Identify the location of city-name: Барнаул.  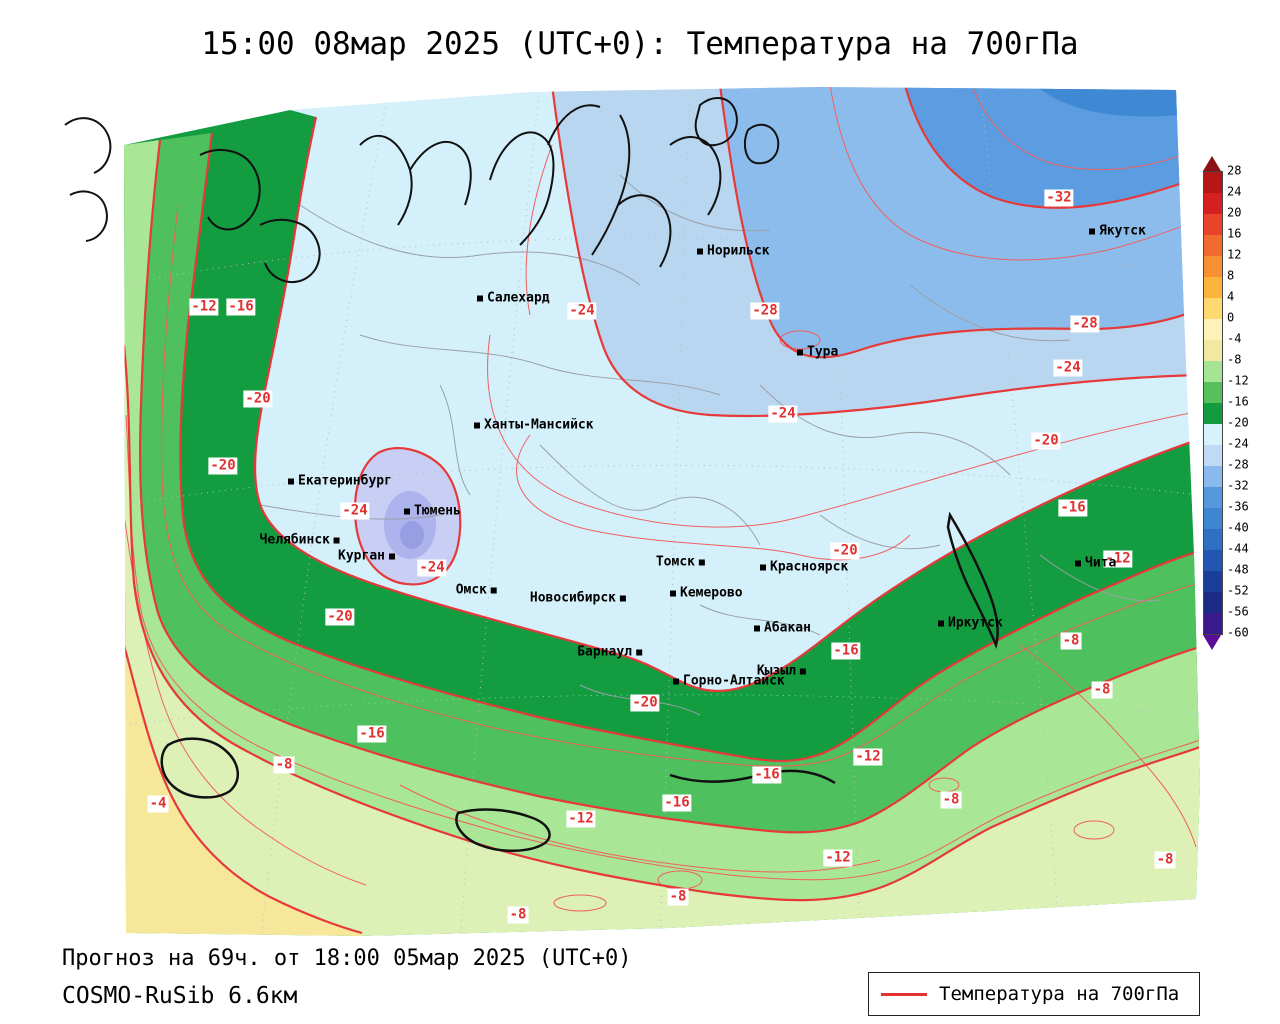
(604, 652).